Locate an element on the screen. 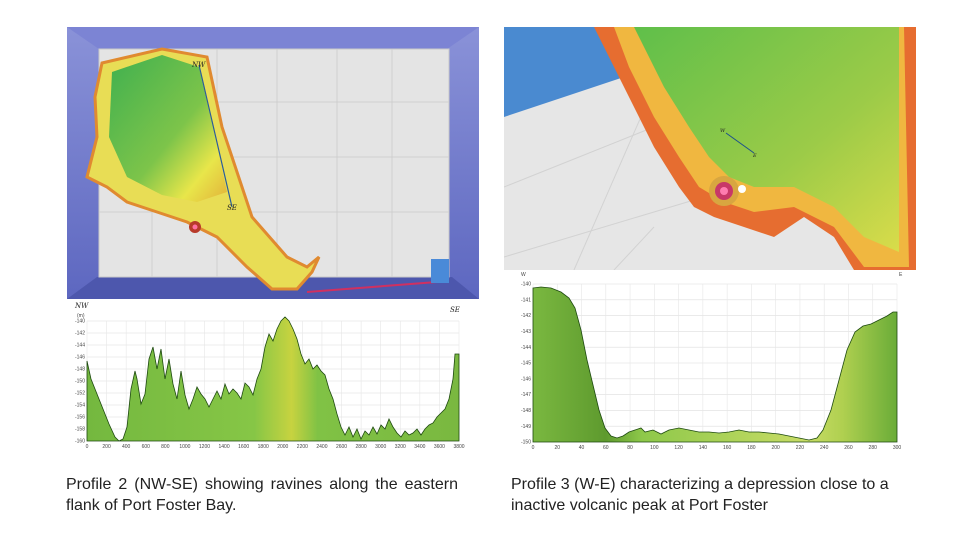 The width and height of the screenshot is (960, 540). profile-line-w-e is located at coordinates (740, 143).